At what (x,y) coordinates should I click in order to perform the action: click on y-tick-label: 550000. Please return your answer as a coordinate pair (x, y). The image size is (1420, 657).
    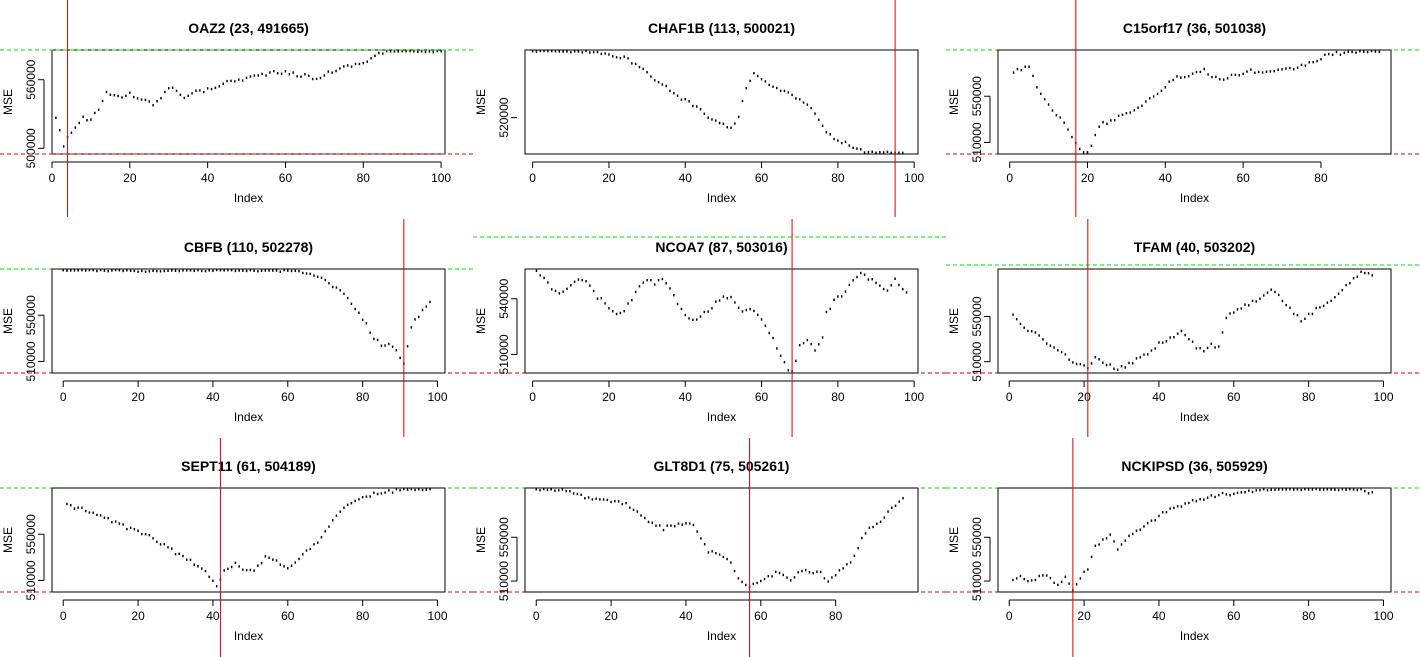
    Looking at the image, I should click on (977, 96).